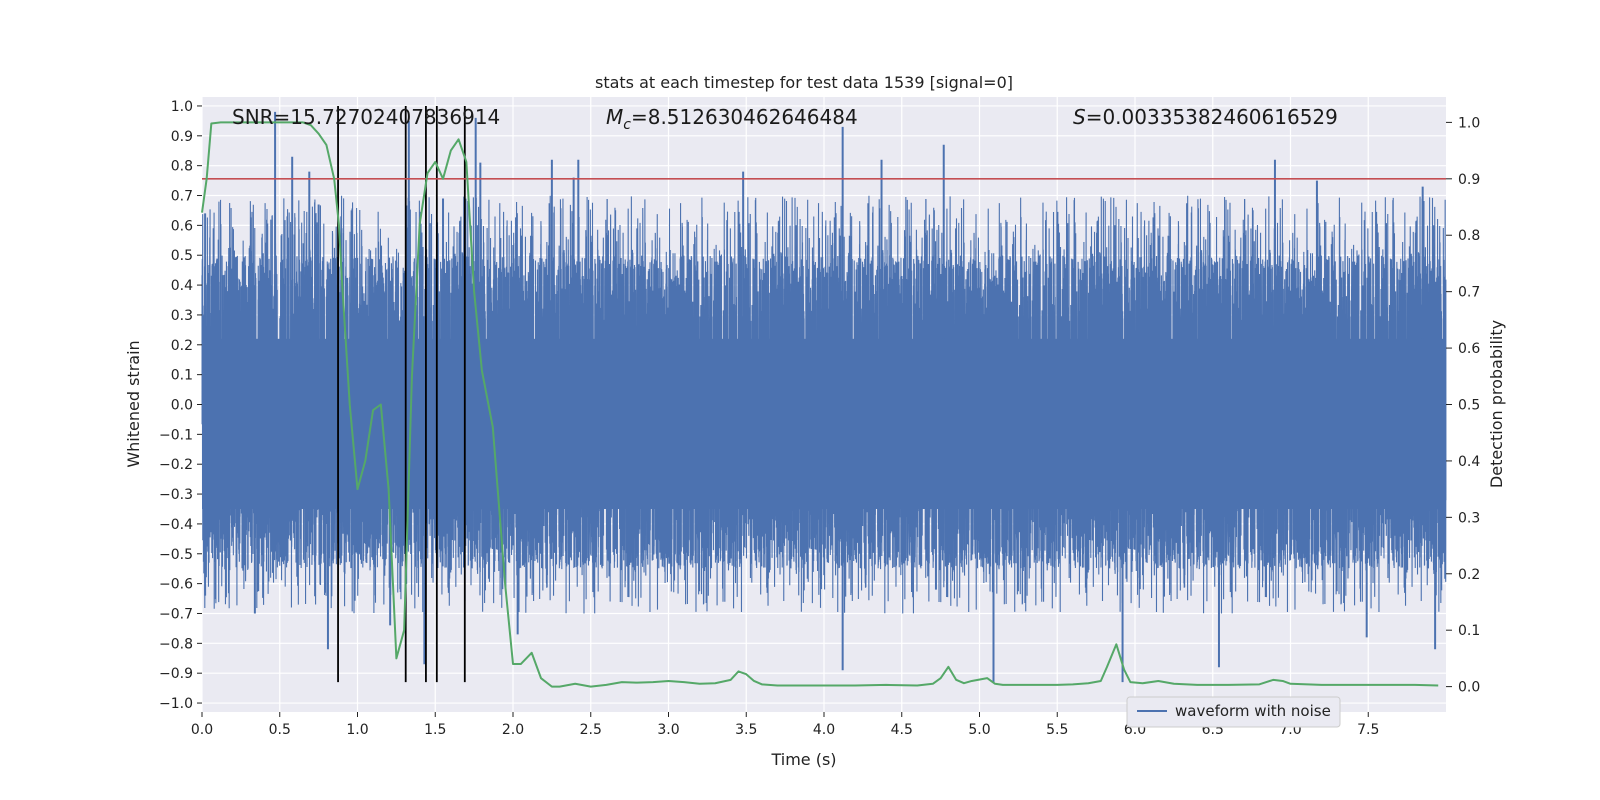  Describe the element at coordinates (176, 614) in the screenshot. I see `y-tick-label: −0.7` at that location.